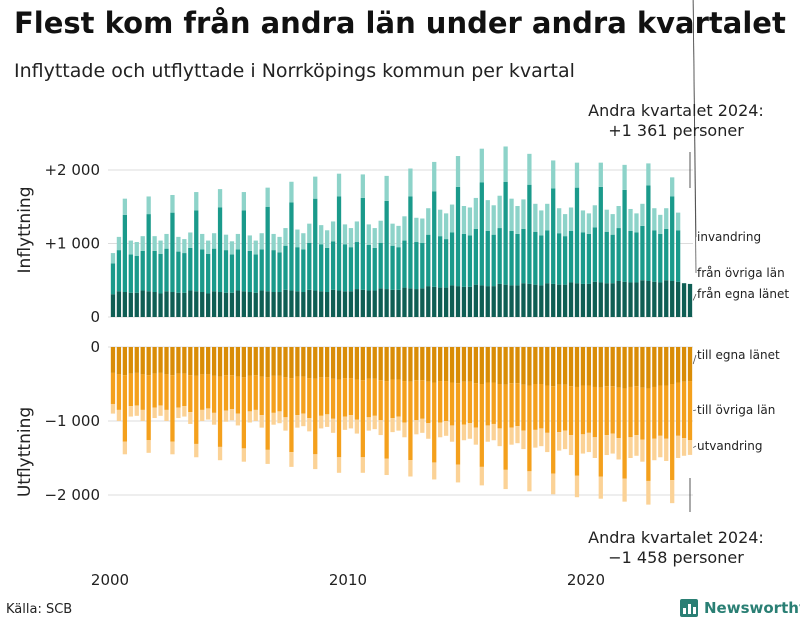 The height and width of the screenshot is (625, 800). I want to click on y-tick-label: −2 000, so click(72, 495).